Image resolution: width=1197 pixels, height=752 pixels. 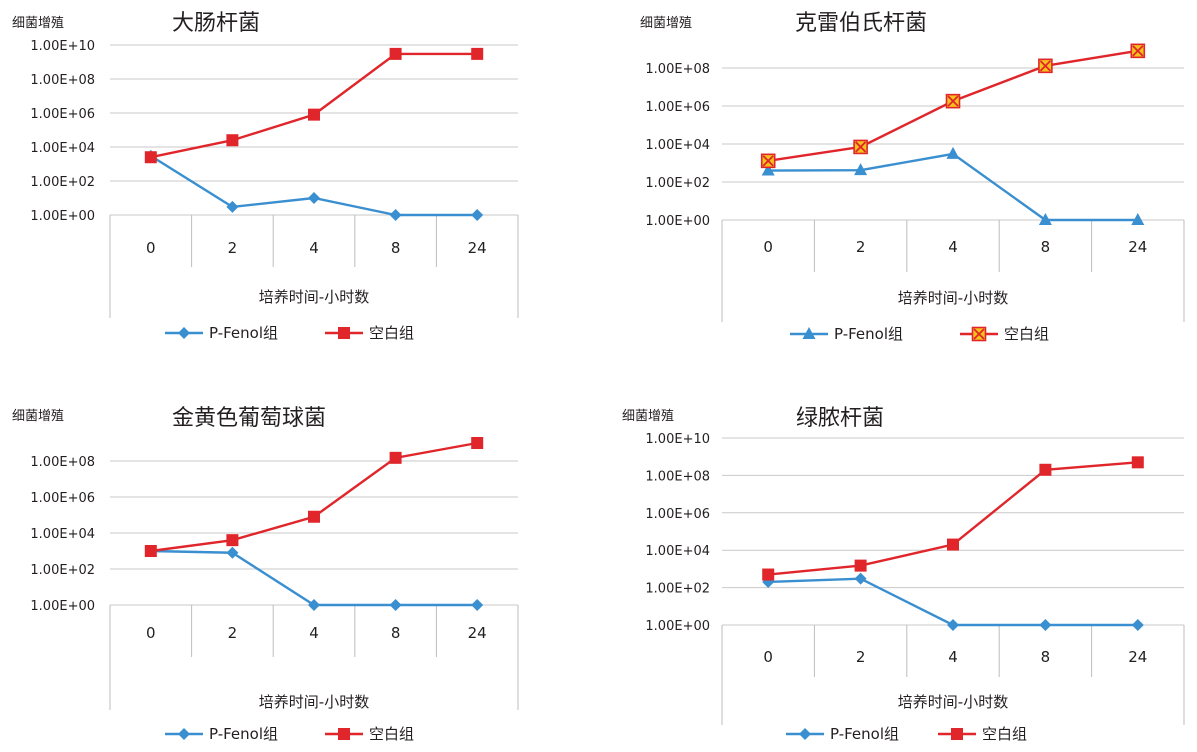 I want to click on chart-title: 金黄色葡萄球菌, so click(x=249, y=418).